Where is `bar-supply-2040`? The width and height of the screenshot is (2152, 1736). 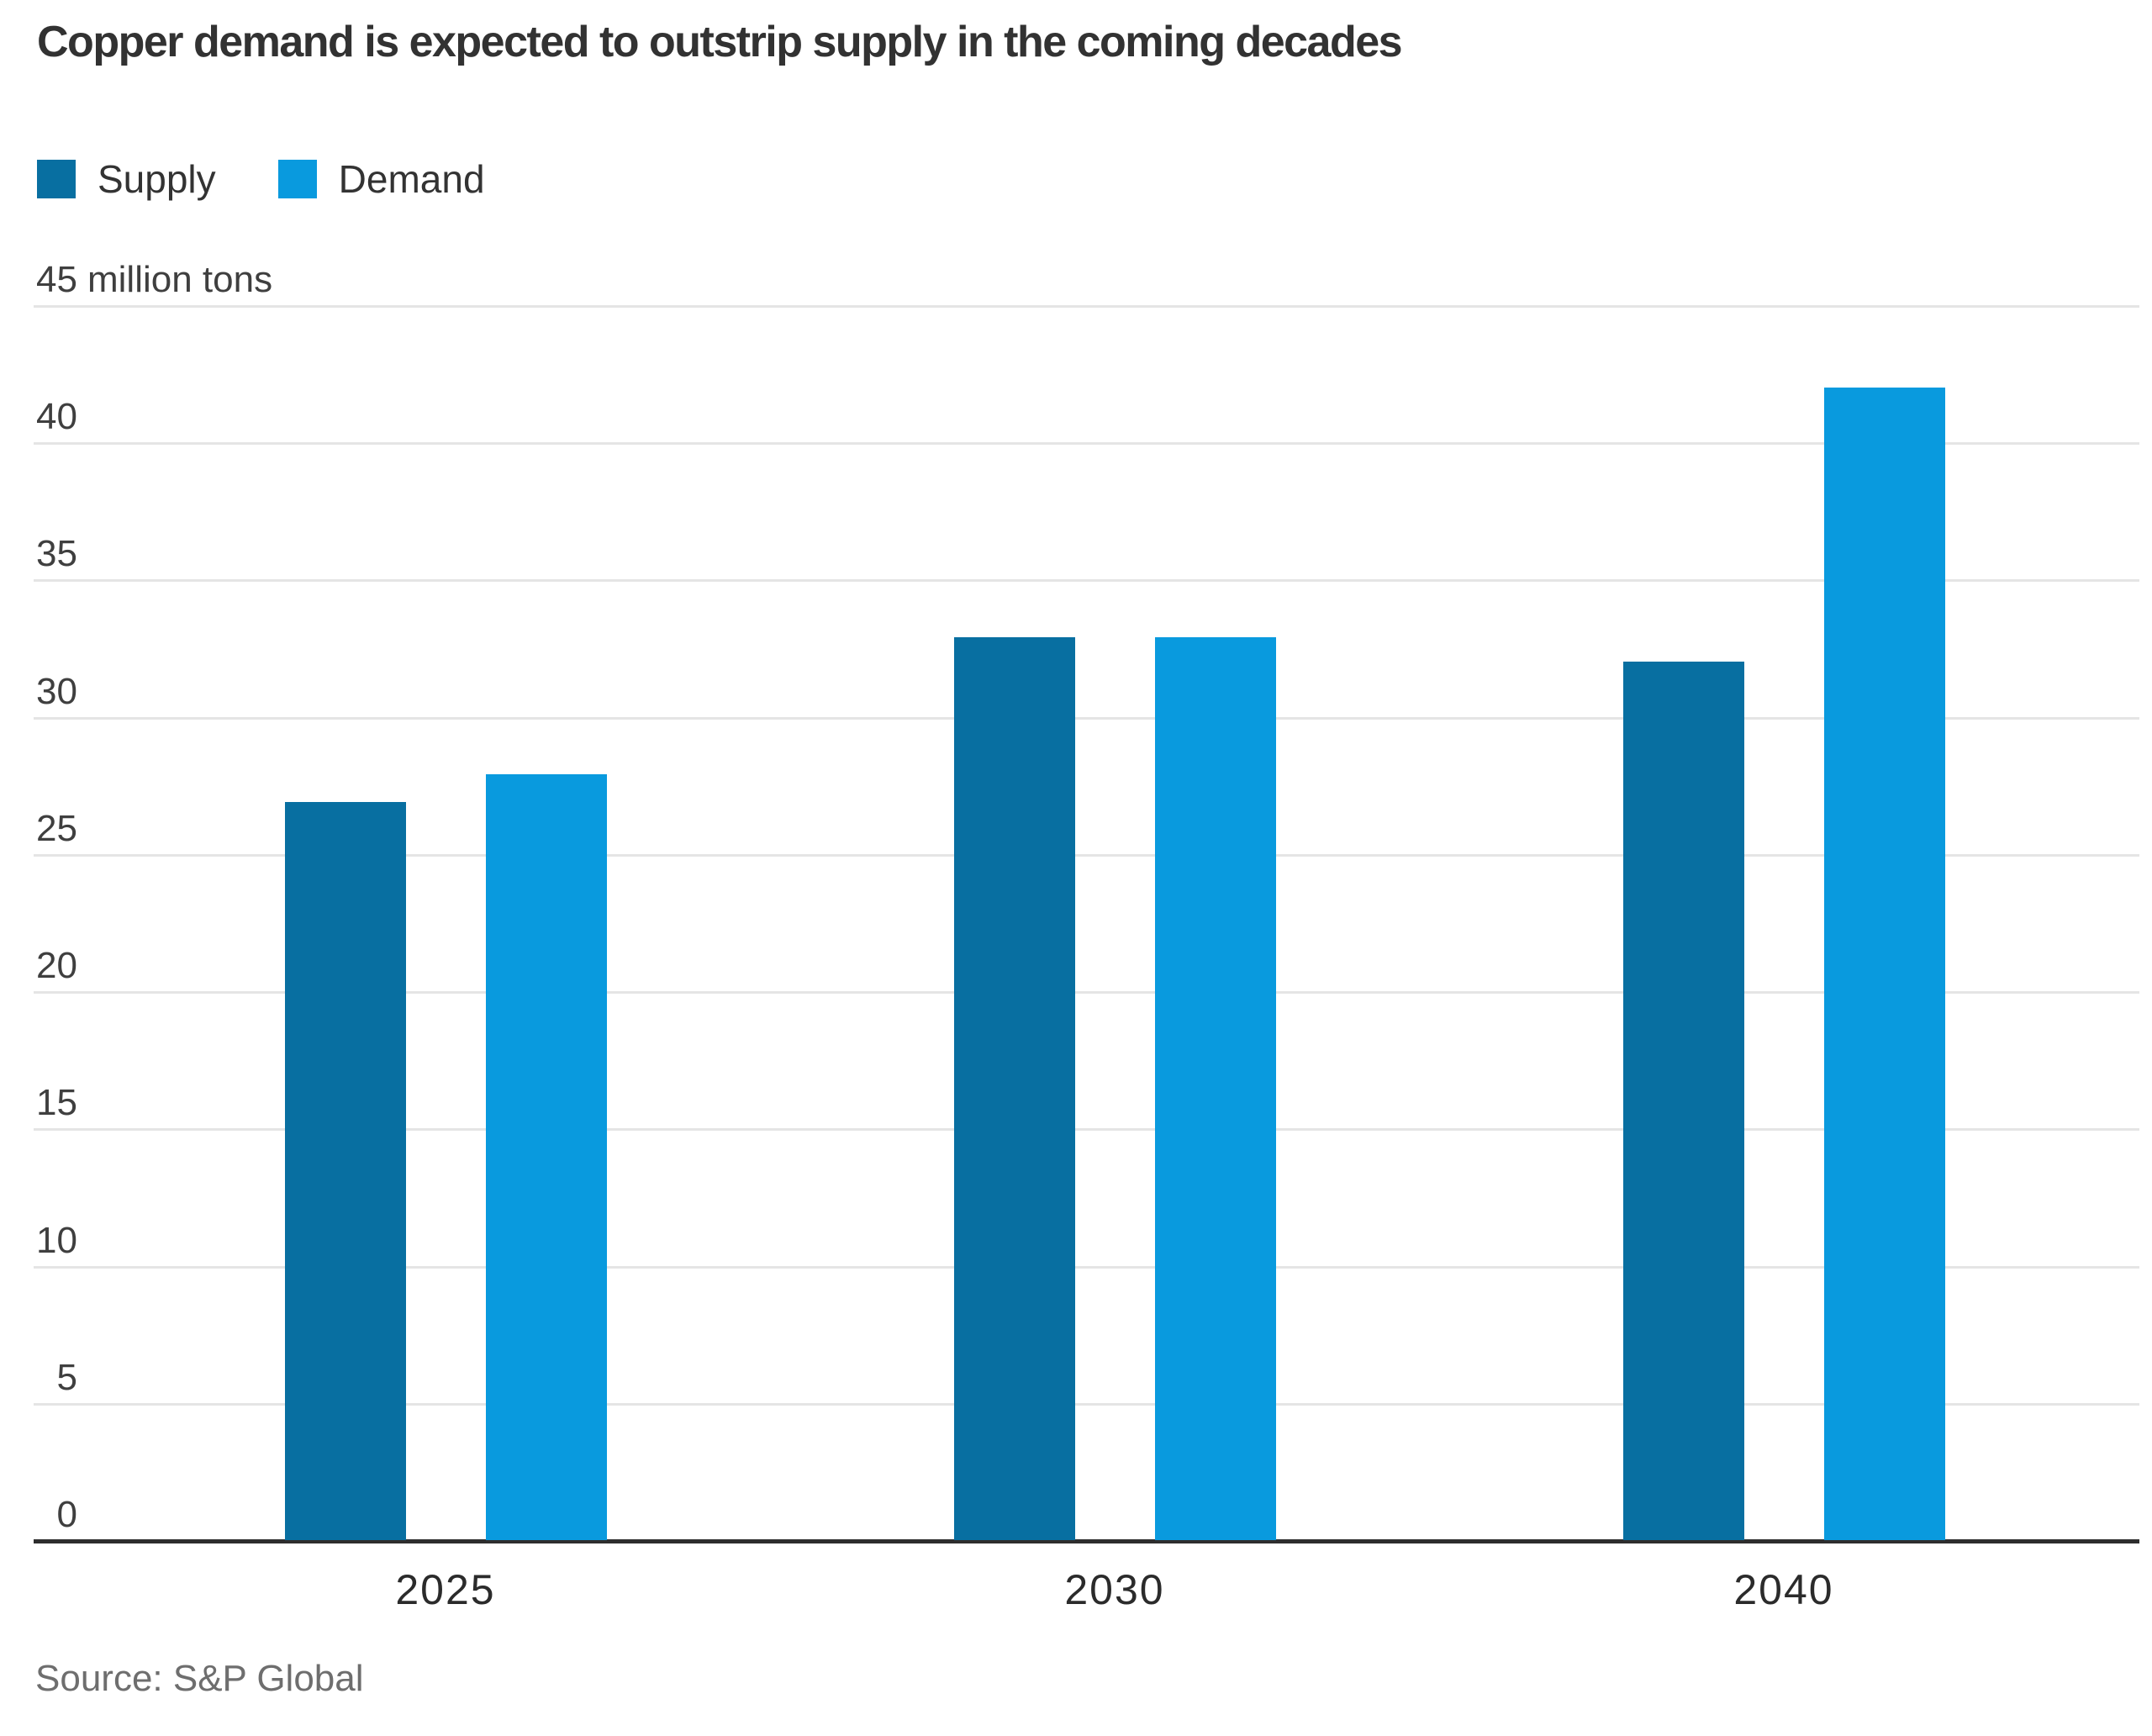 bar-supply-2040 is located at coordinates (1683, 1101).